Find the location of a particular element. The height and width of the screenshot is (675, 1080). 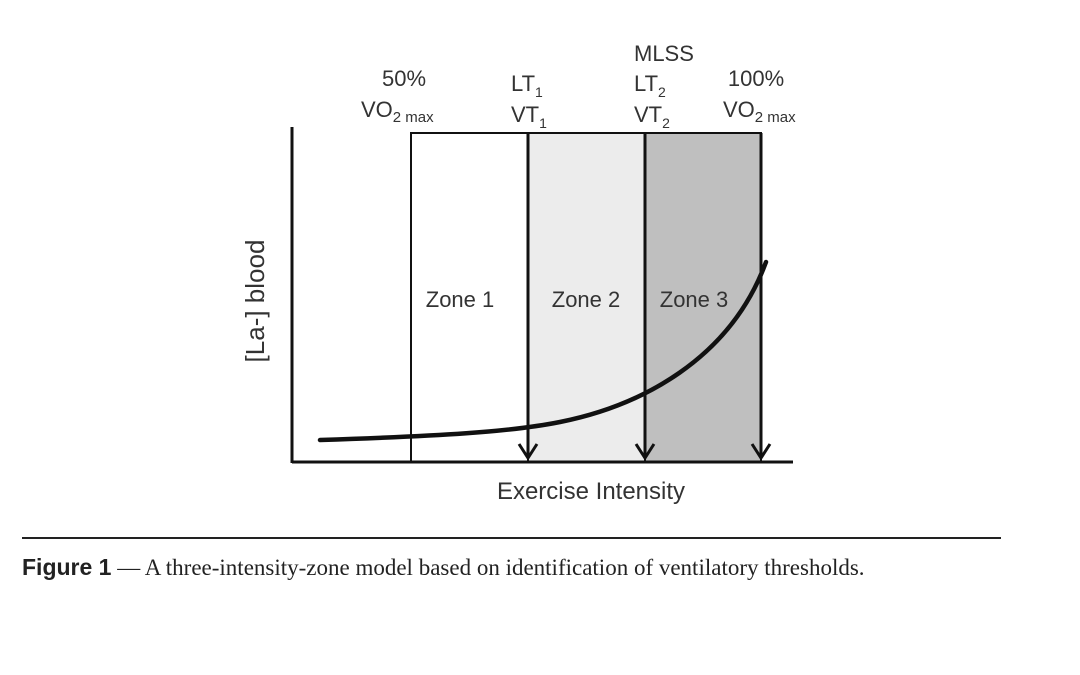

caption-divider is located at coordinates (511, 538).